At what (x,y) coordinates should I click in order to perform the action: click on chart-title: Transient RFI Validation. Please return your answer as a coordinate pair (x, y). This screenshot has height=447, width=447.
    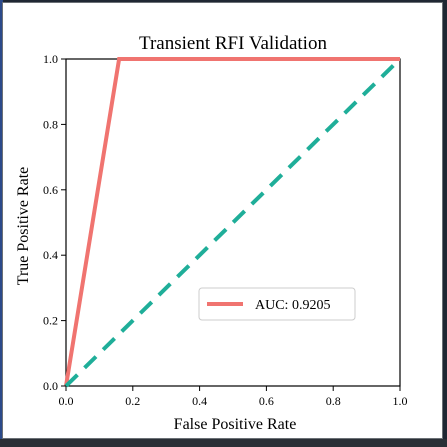
    Looking at the image, I should click on (233, 43).